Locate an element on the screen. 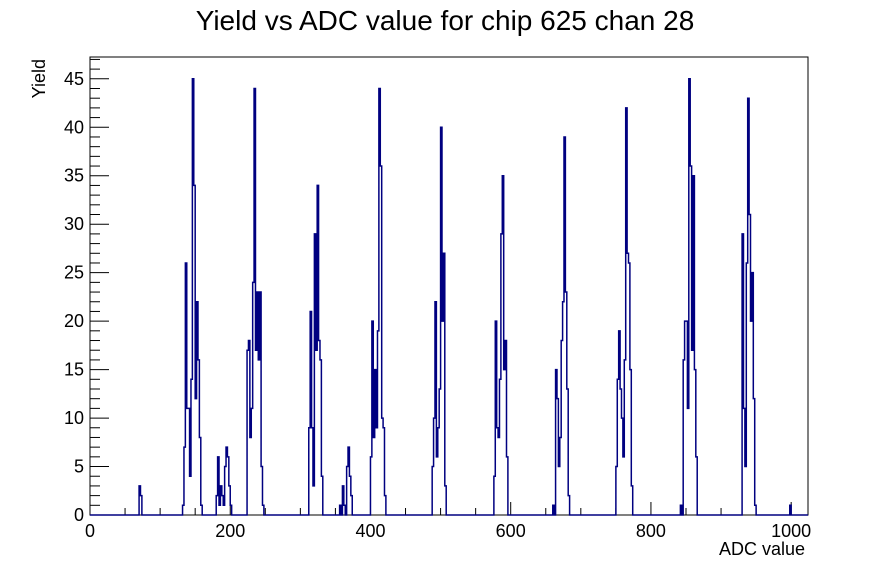 This screenshot has width=896, height=572. y-tick-label: 0 is located at coordinates (79, 515).